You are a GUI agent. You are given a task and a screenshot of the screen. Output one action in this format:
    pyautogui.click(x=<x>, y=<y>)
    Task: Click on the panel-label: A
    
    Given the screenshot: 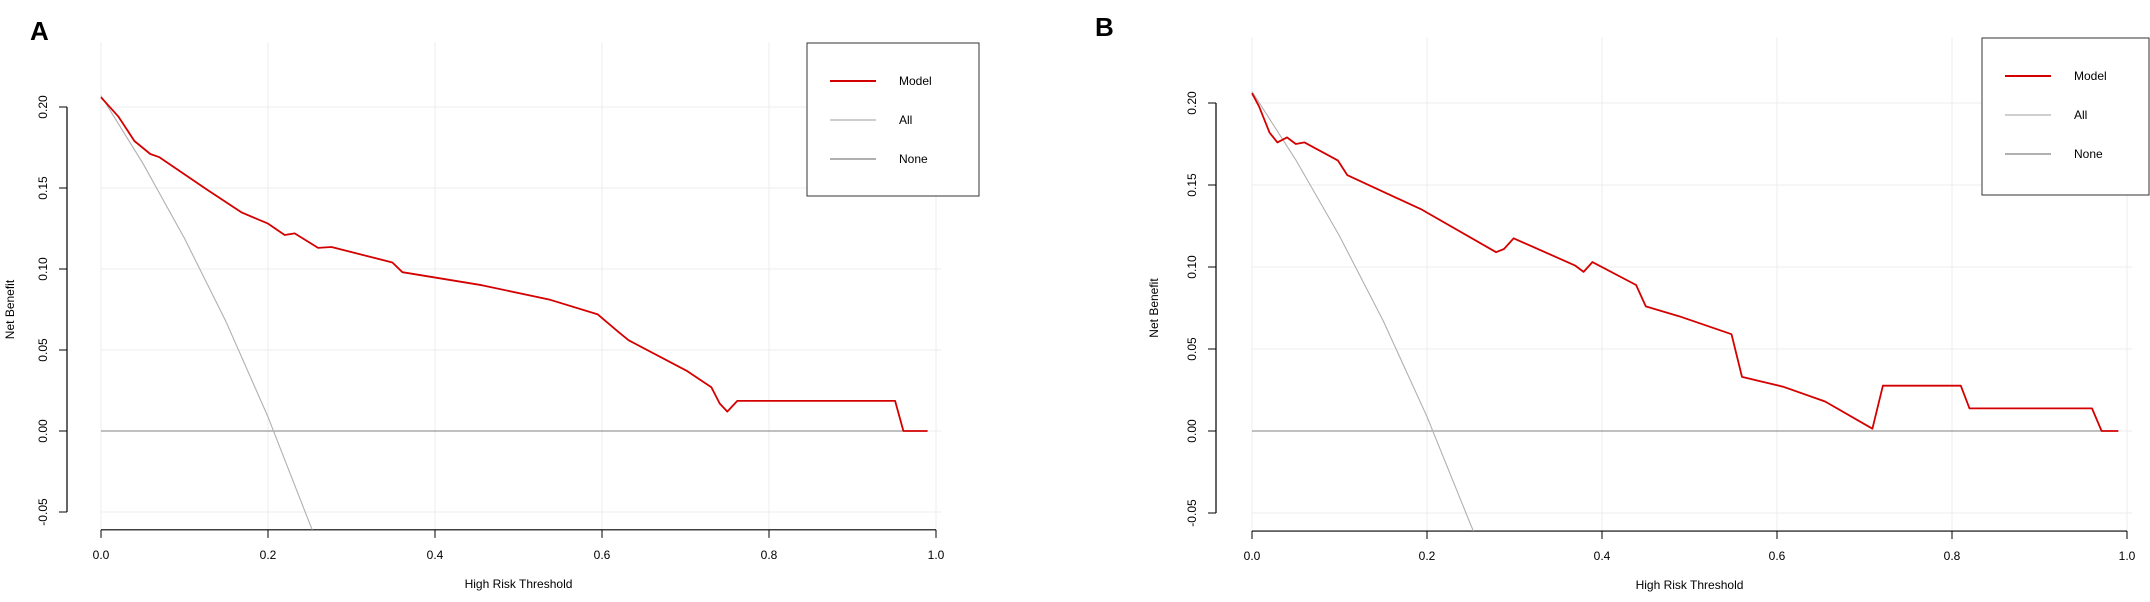 What is the action you would take?
    pyautogui.click(x=39, y=31)
    